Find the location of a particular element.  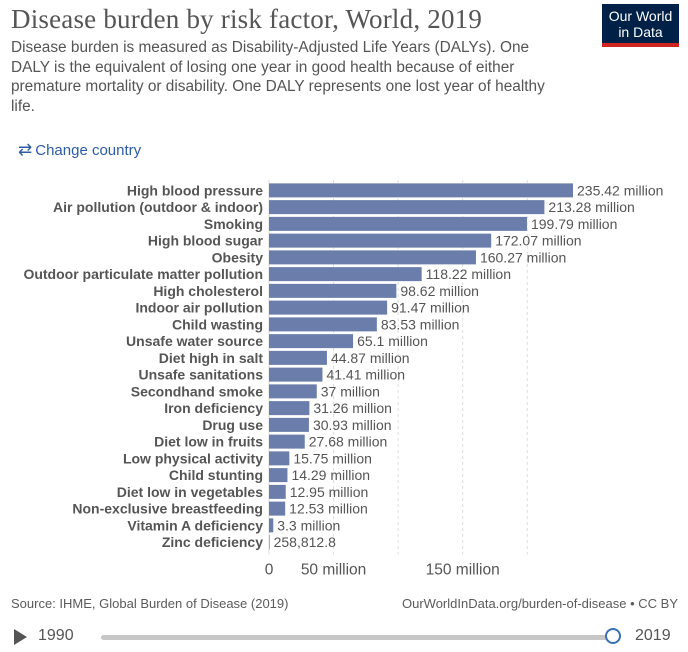

category-label: Drug use is located at coordinates (232, 425).